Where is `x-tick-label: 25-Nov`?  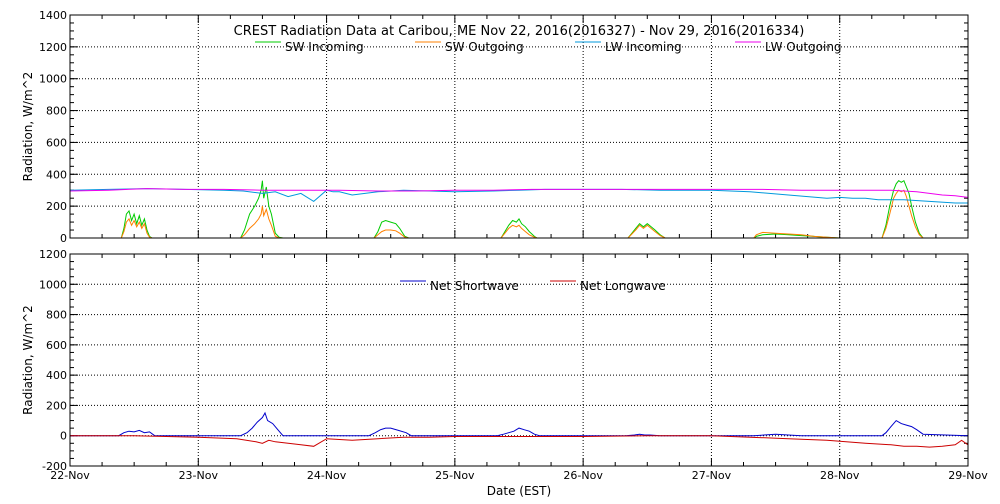
x-tick-label: 25-Nov is located at coordinates (455, 475).